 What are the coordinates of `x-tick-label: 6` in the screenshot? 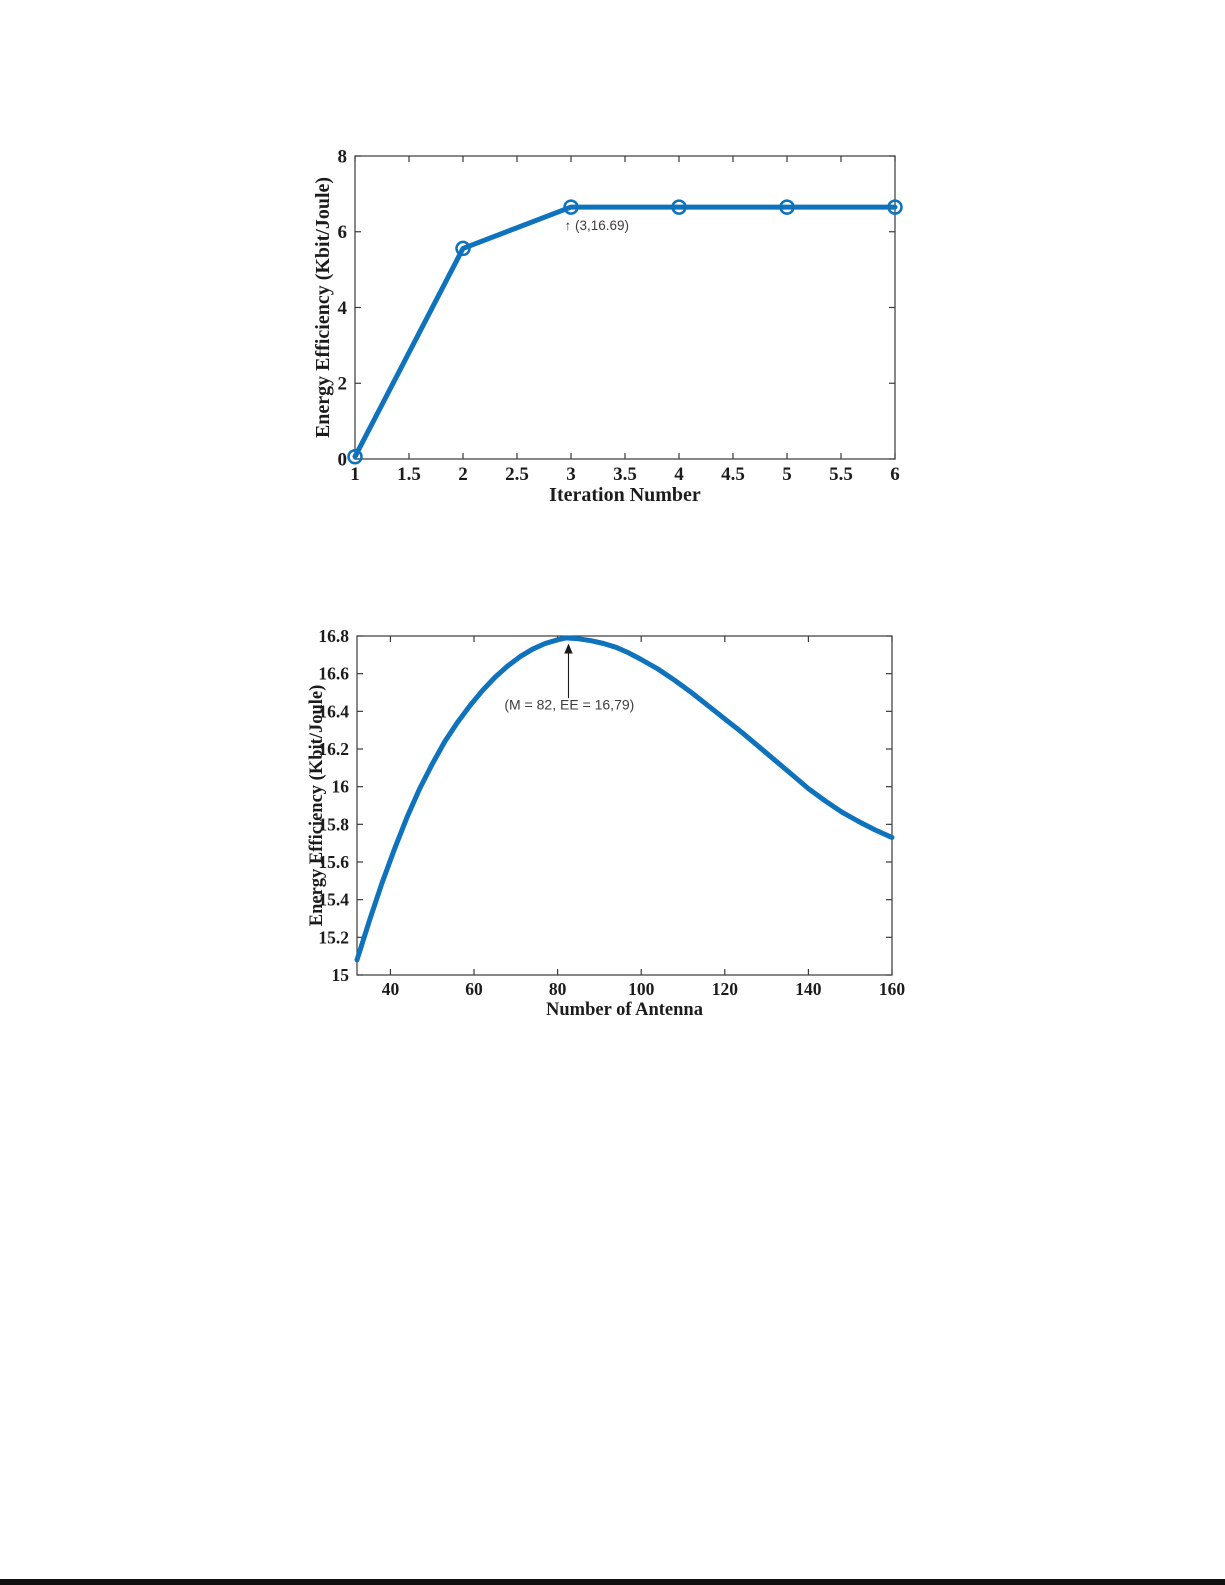 It's located at (895, 474).